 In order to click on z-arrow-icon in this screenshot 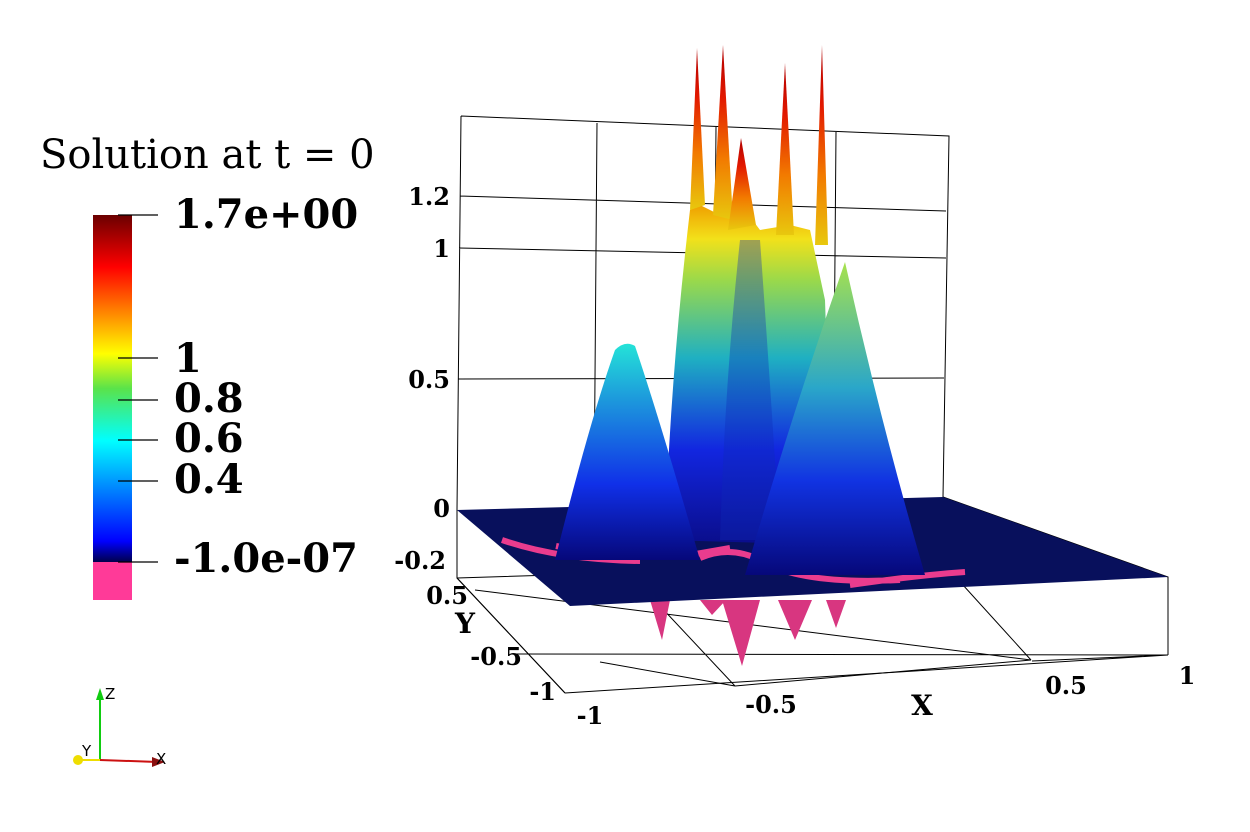, I will do `click(100, 694)`.